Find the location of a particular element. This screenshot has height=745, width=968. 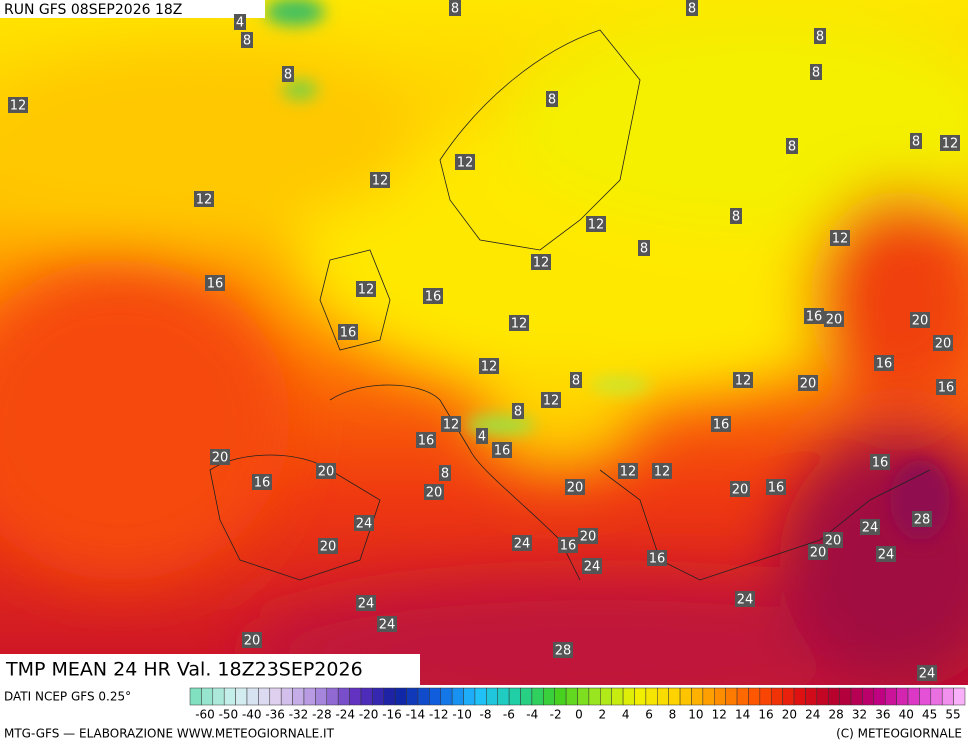

colorbar-label: -2 is located at coordinates (556, 715).